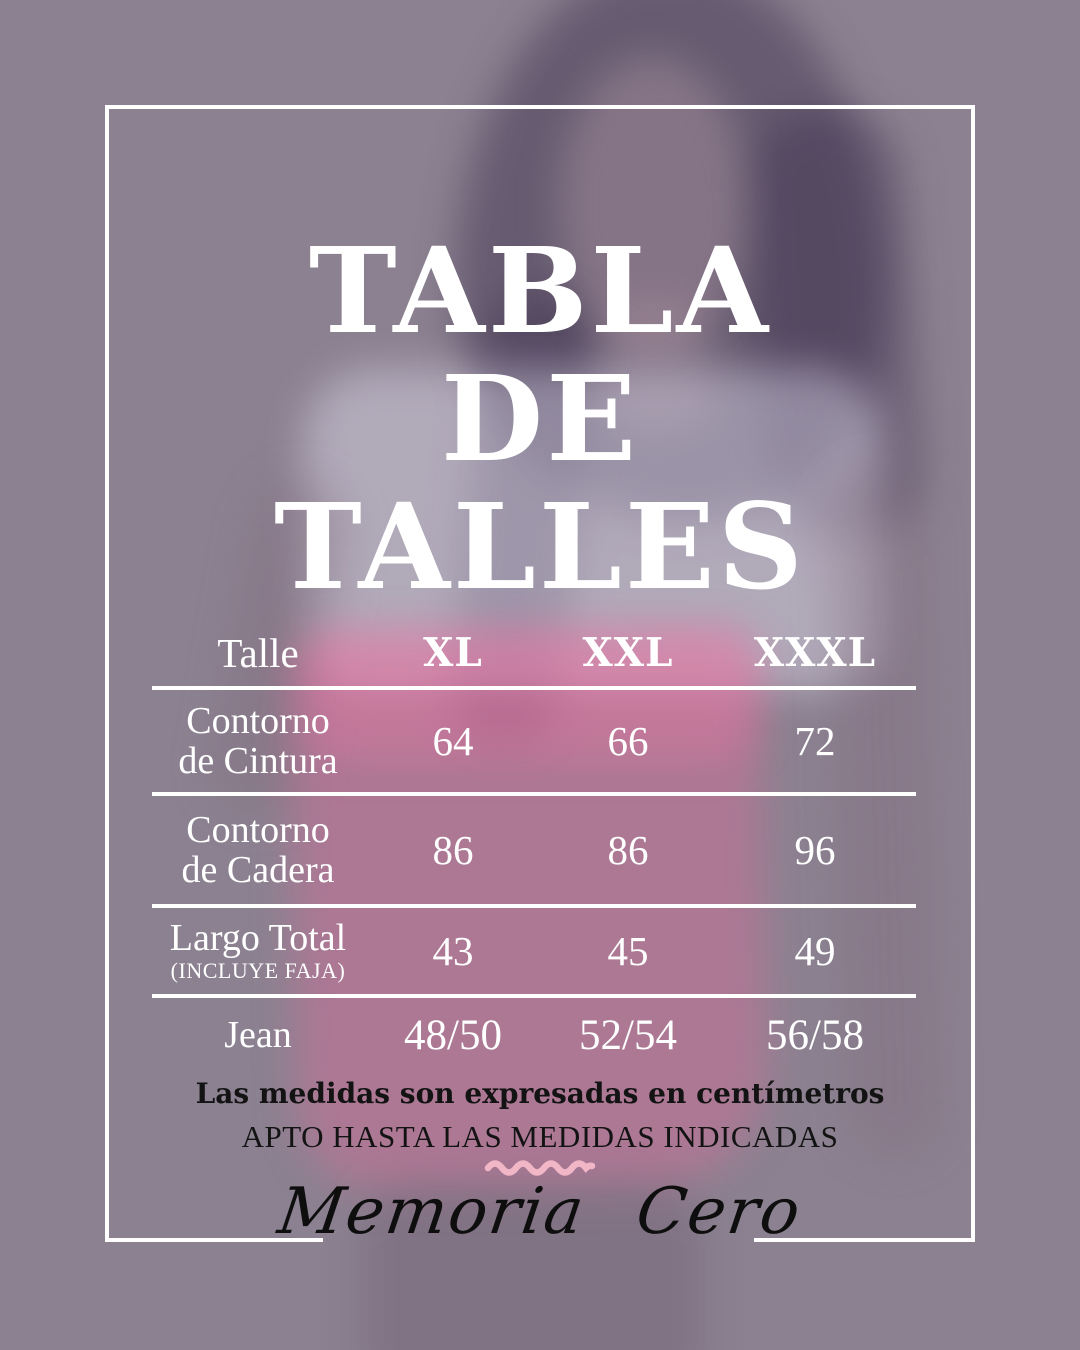 Image resolution: width=1080 pixels, height=1350 pixels. I want to click on row-label: Contorno de Cintura, so click(258, 741).